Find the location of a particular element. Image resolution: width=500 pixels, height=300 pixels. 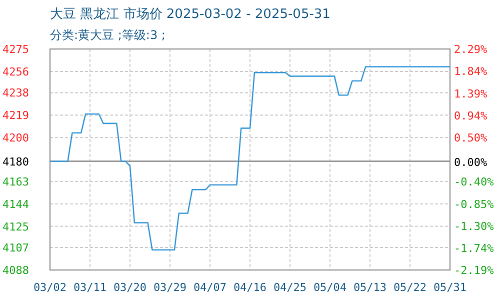

y-tick-label: 4107 is located at coordinates (15, 248).